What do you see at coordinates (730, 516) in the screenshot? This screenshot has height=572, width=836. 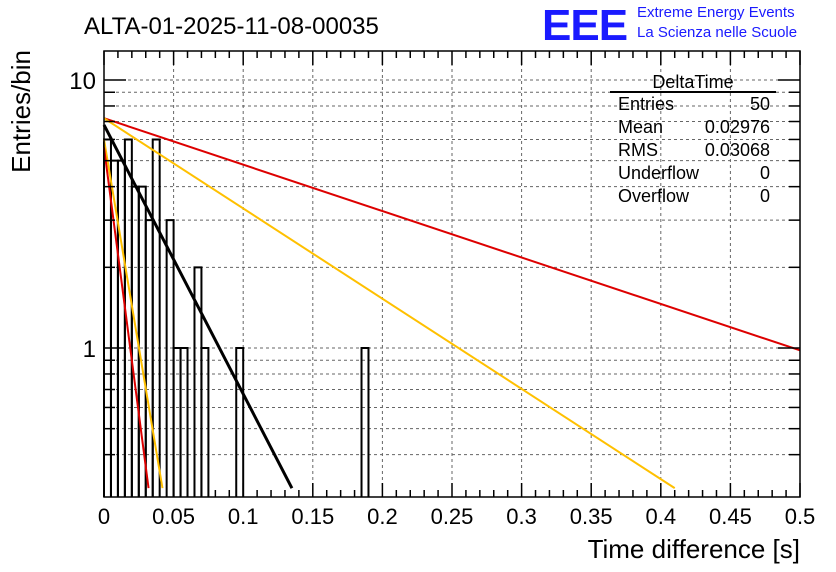 I see `x-tick-label: 0.45` at bounding box center [730, 516].